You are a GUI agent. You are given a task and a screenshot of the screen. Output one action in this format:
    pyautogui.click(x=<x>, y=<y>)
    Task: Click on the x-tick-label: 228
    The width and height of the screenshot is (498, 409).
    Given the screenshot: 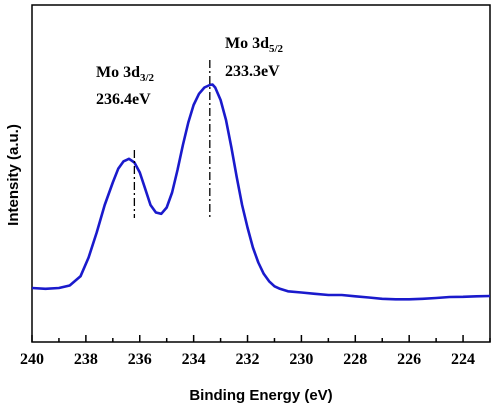 What is the action you would take?
    pyautogui.click(x=355, y=359)
    